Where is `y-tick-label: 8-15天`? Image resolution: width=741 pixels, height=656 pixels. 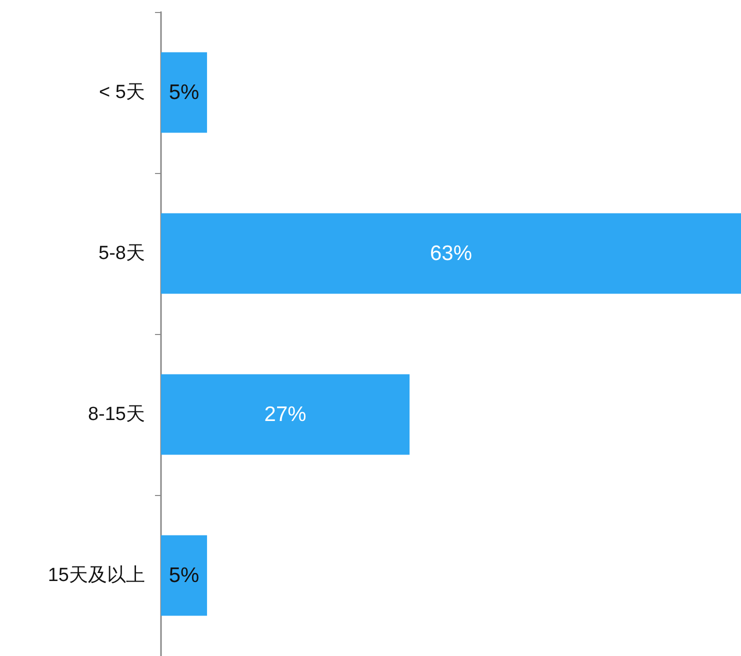 y-tick-label: 8-15天 is located at coordinates (116, 414).